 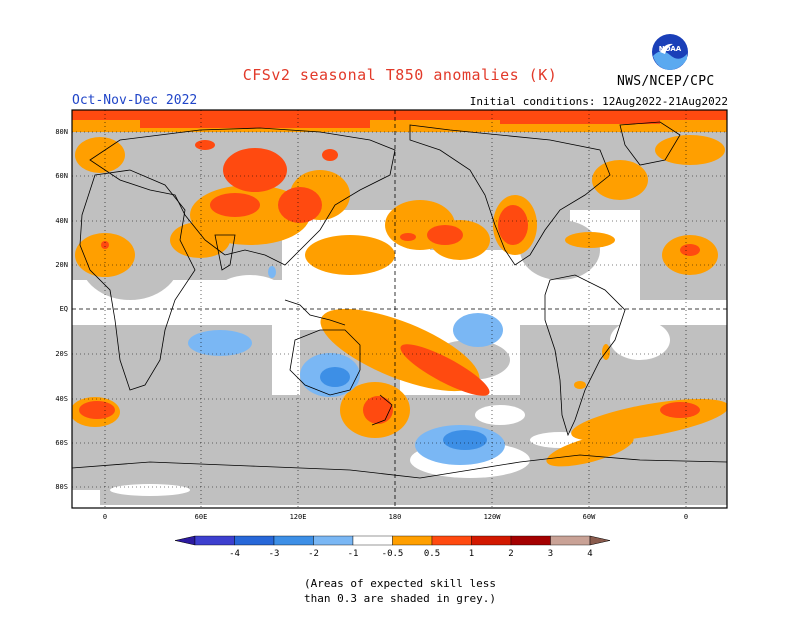 I want to click on lon-label: 180, so click(x=395, y=517).